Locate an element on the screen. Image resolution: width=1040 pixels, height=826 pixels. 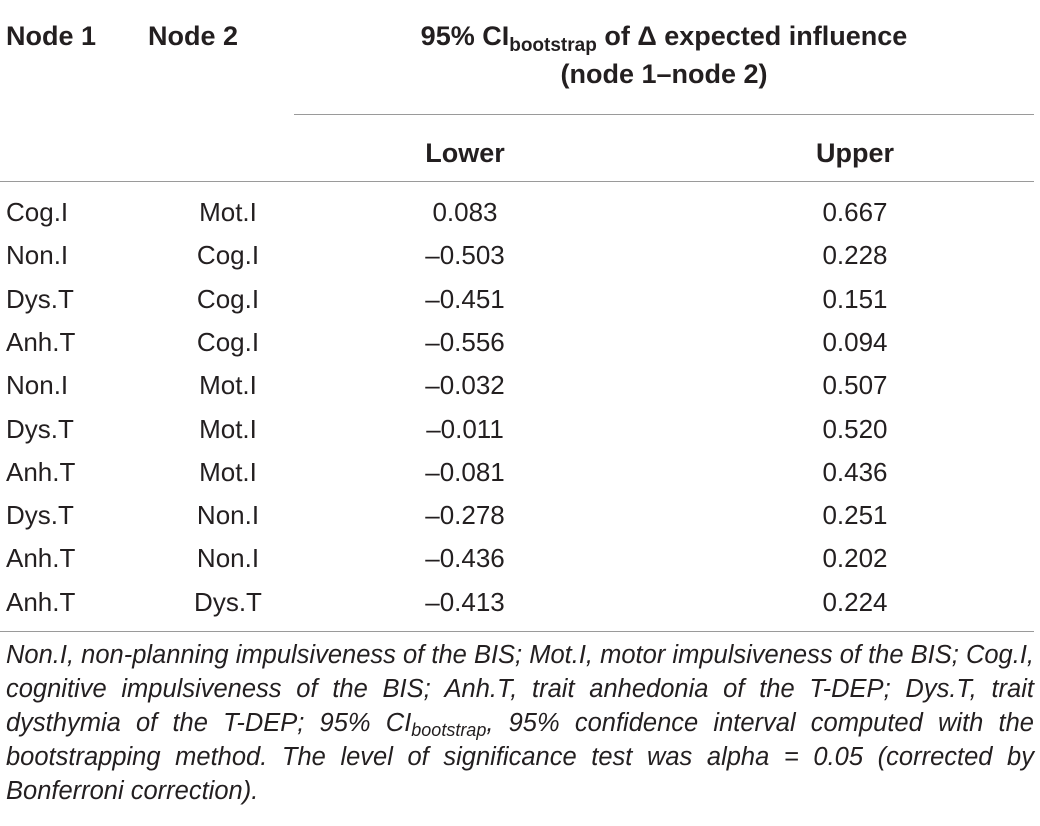
row-lower: –0.011 is located at coordinates (465, 428).